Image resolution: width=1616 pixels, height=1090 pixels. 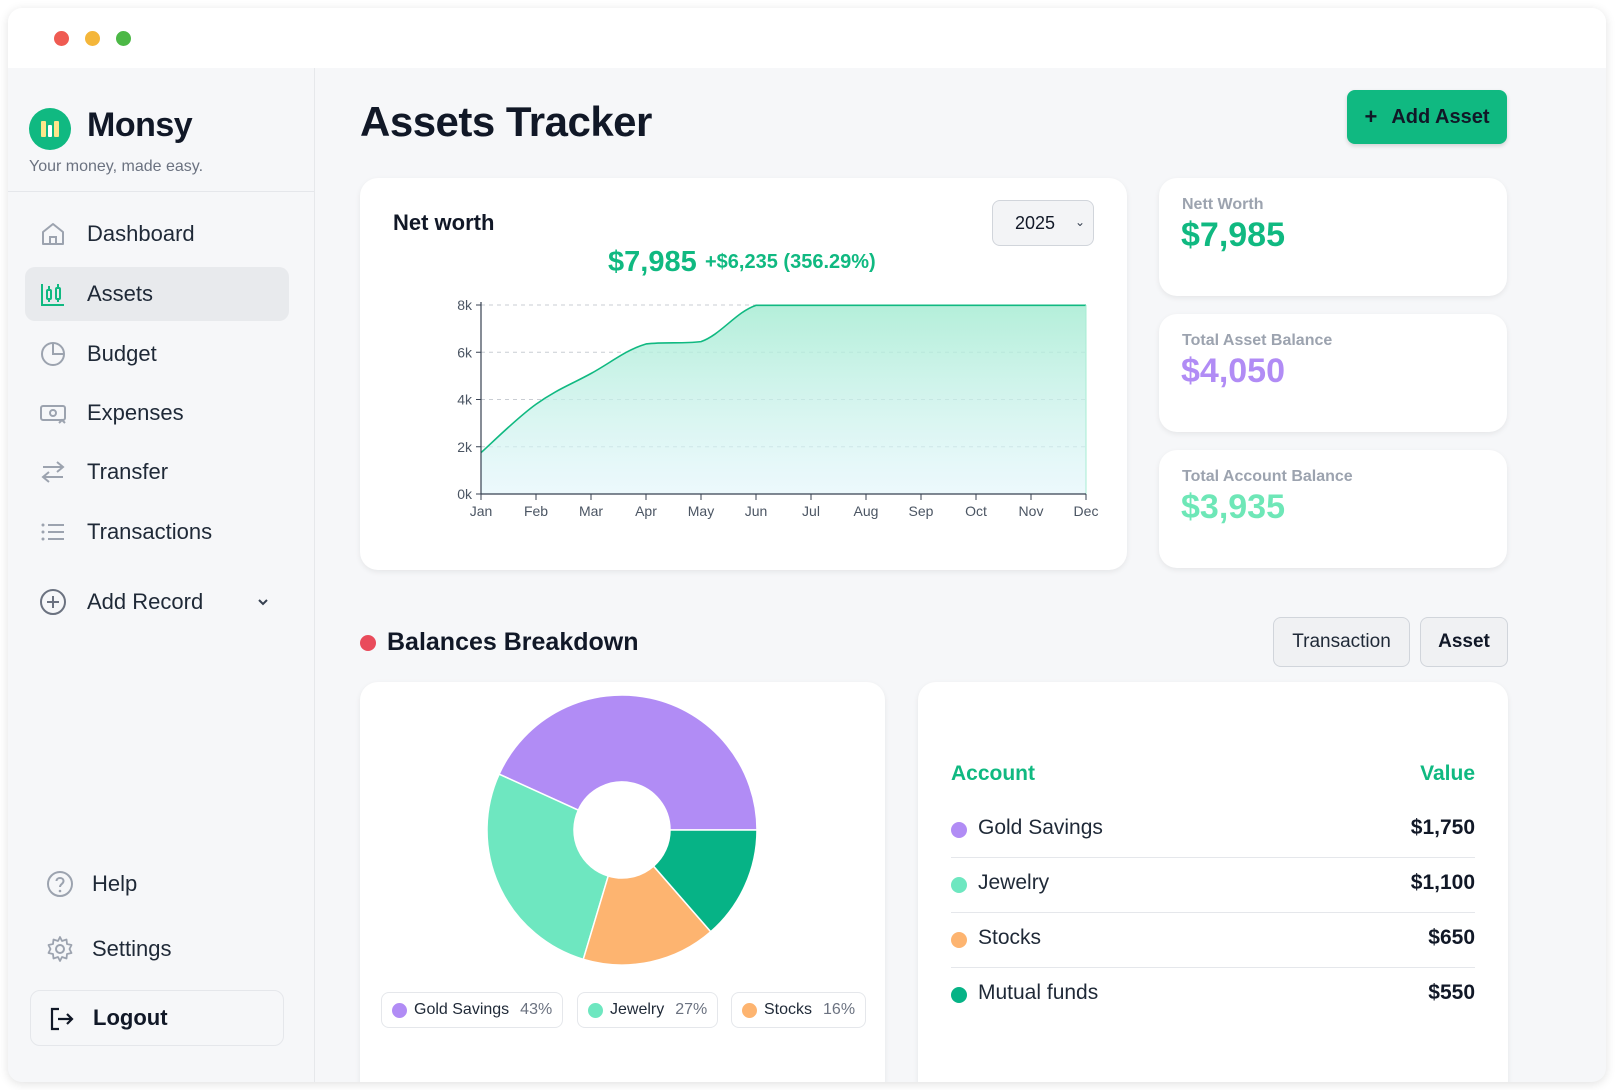 What do you see at coordinates (140, 125) in the screenshot?
I see `brand-name: Monsy` at bounding box center [140, 125].